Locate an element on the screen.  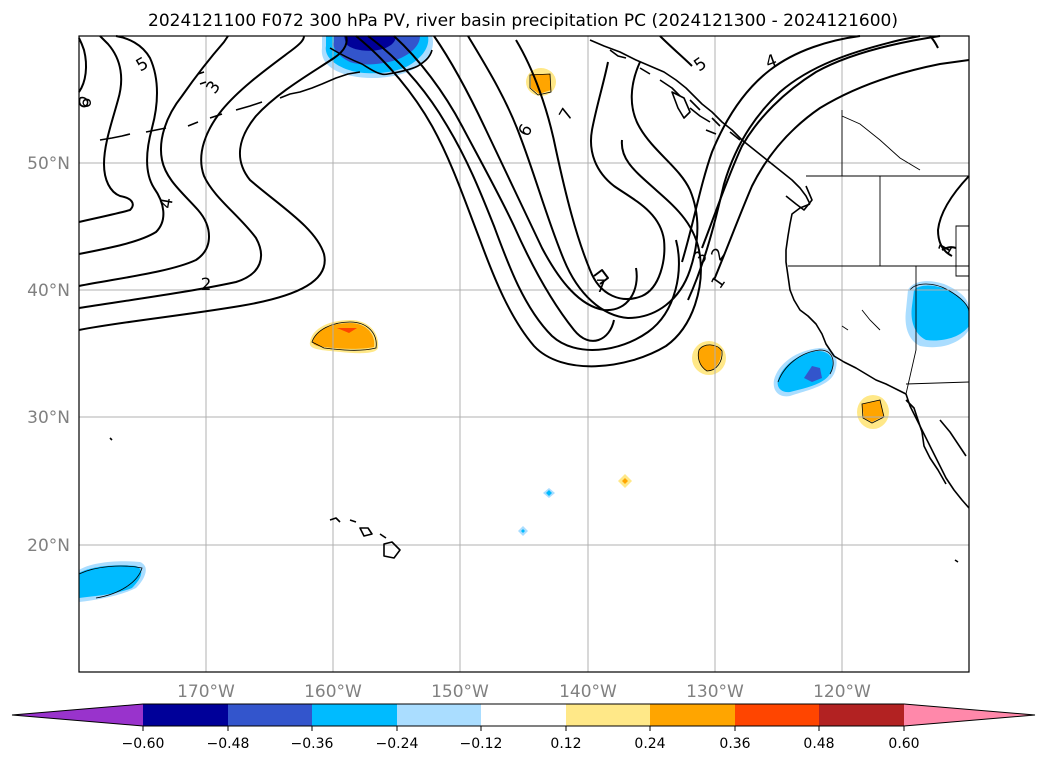
precip-blob-southwest-negative is located at coordinates (112, 581).